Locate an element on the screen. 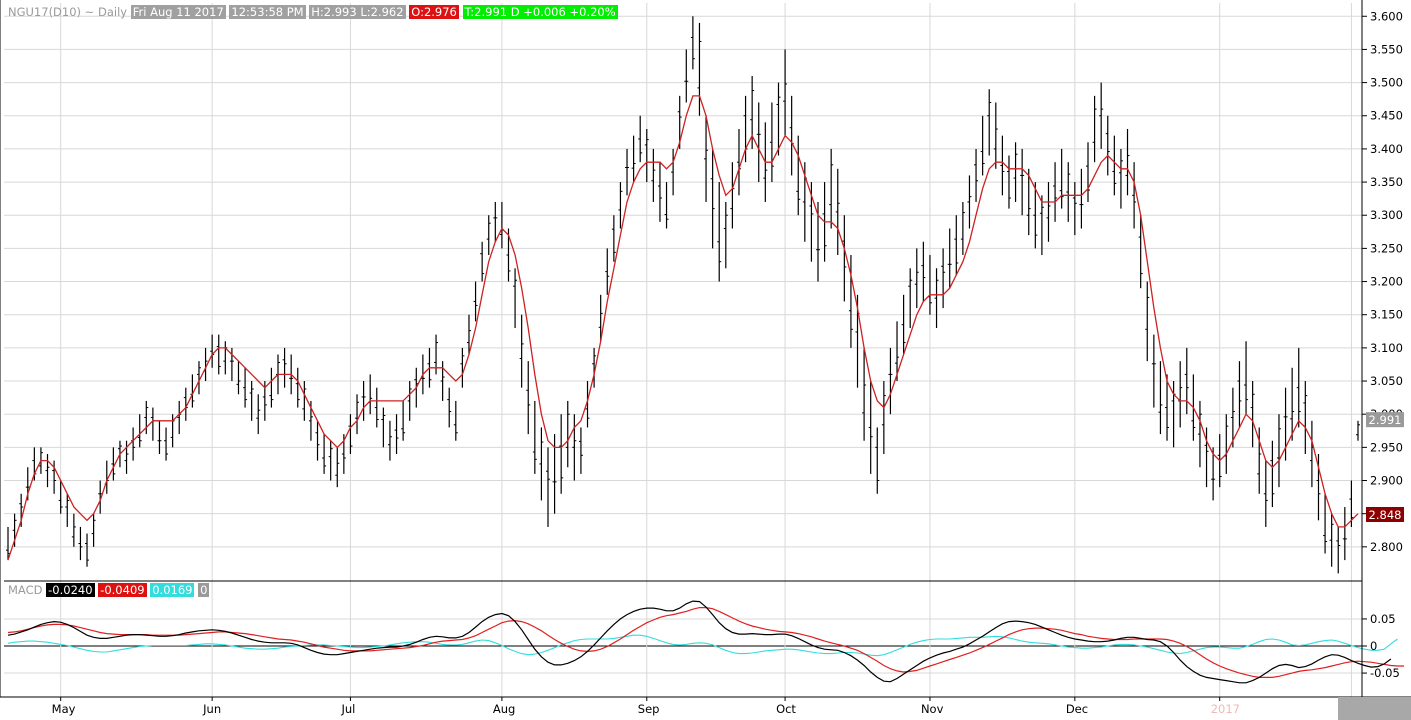 Image resolution: width=1411 pixels, height=720 pixels. macd-hist-line is located at coordinates (702, 645).